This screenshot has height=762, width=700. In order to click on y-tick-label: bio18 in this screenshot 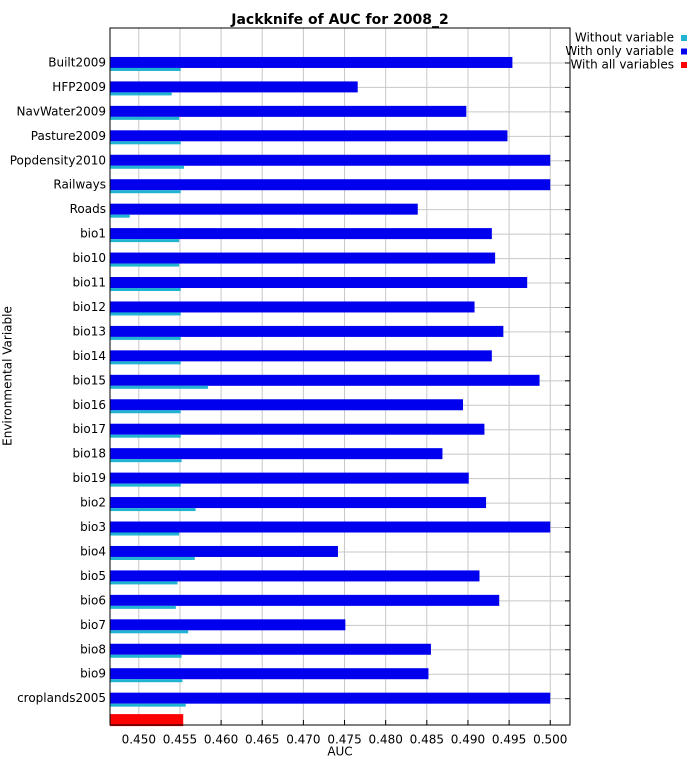, I will do `click(89, 454)`.